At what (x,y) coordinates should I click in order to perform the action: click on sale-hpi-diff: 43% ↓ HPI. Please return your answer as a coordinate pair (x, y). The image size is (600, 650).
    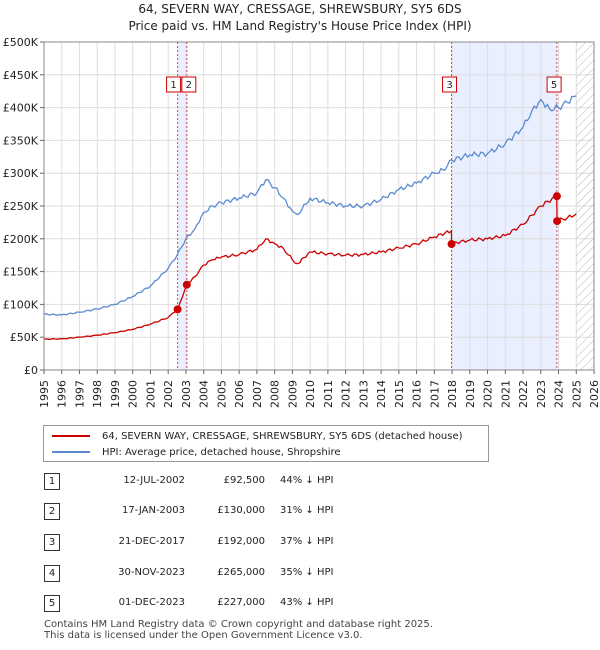
    Looking at the image, I should click on (307, 602).